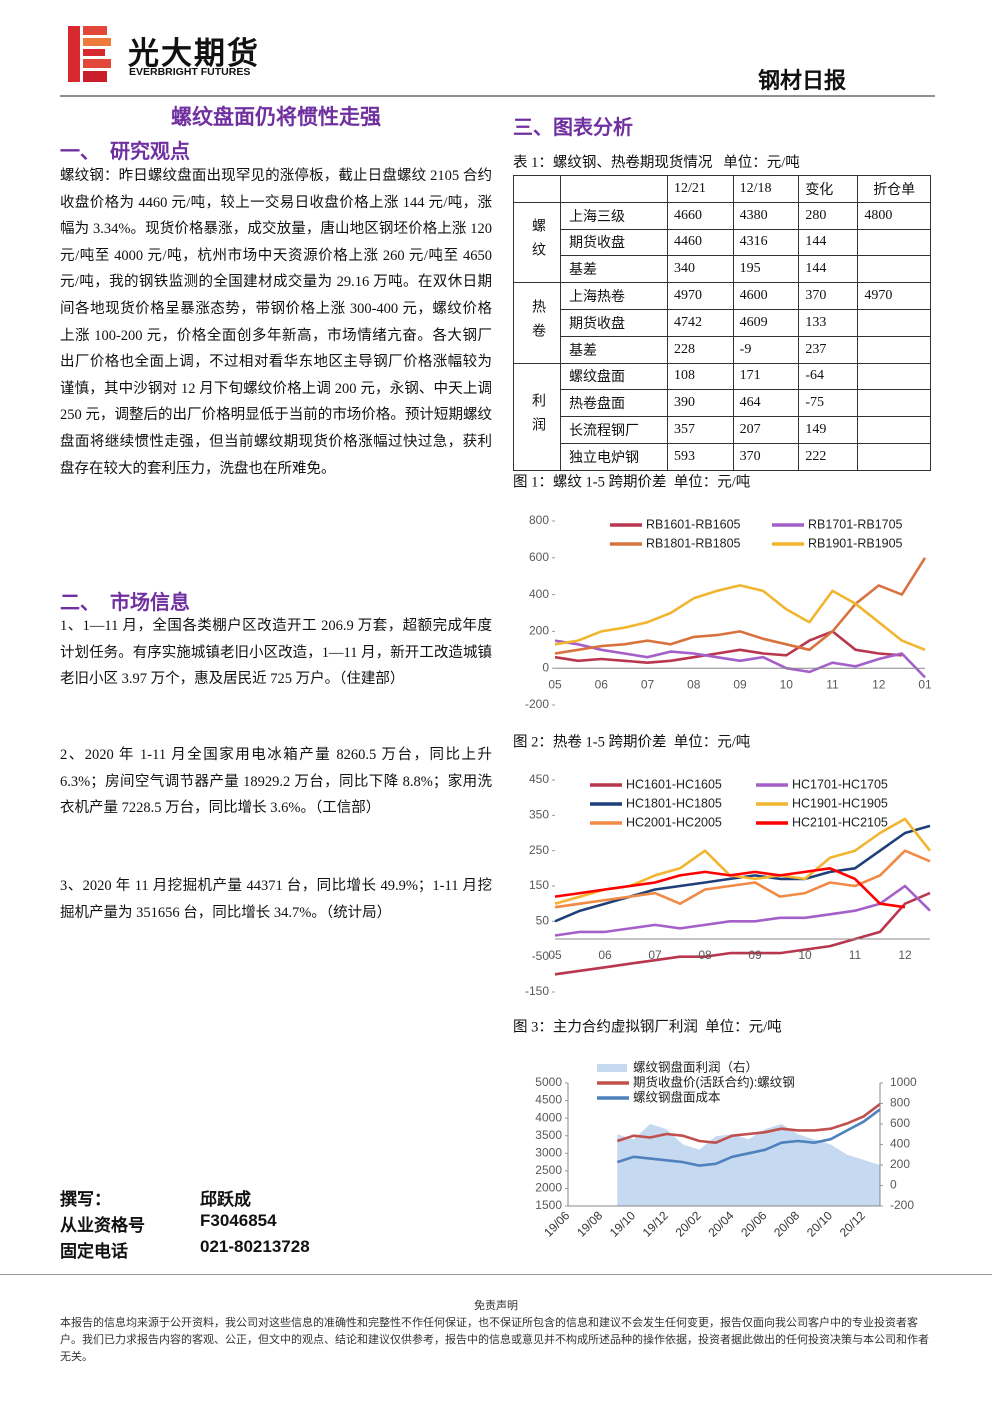 Image resolution: width=992 pixels, height=1403 pixels. I want to click on legend-label: HC1701-HC1705, so click(840, 784).